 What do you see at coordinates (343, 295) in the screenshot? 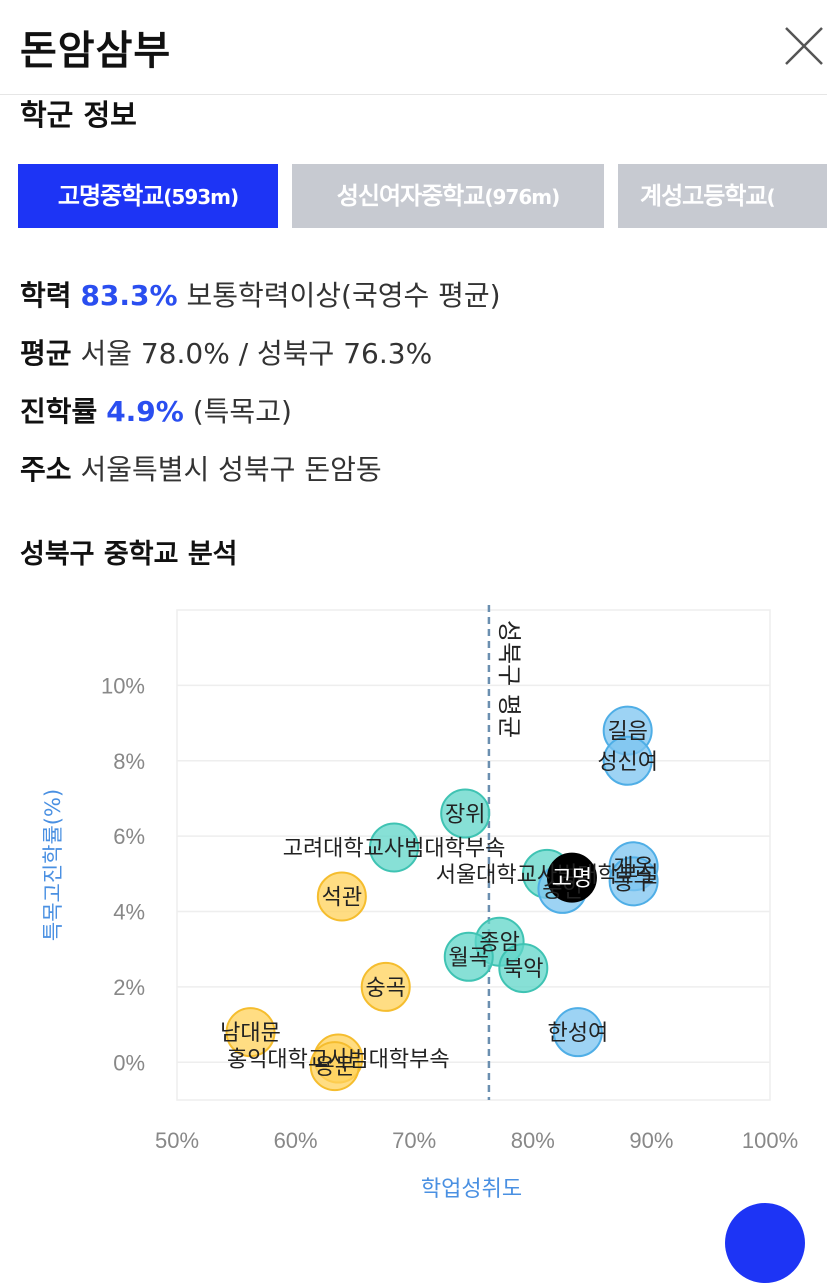
I see `academic-desc: 보통학력이상(국영수 평균)` at bounding box center [343, 295].